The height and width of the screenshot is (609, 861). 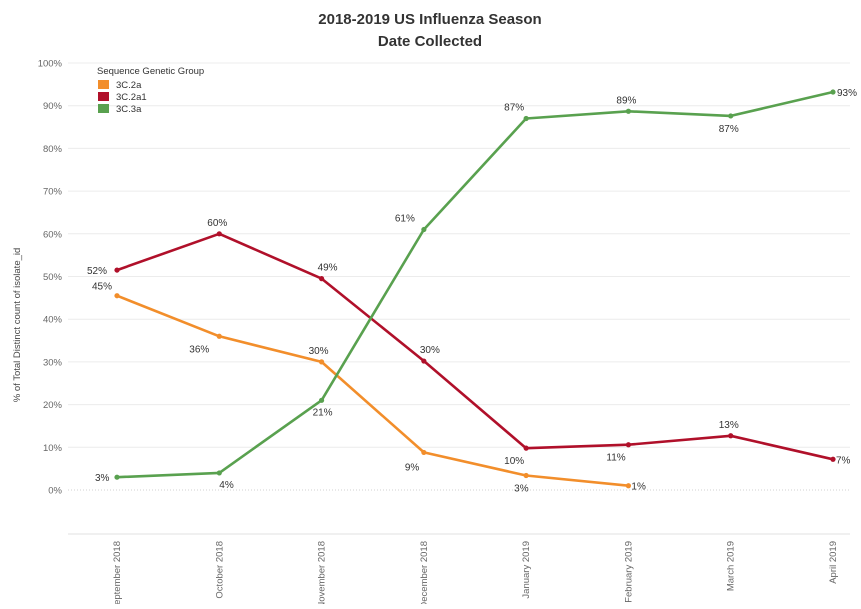 What do you see at coordinates (626, 100) in the screenshot?
I see `data-label: 89%` at bounding box center [626, 100].